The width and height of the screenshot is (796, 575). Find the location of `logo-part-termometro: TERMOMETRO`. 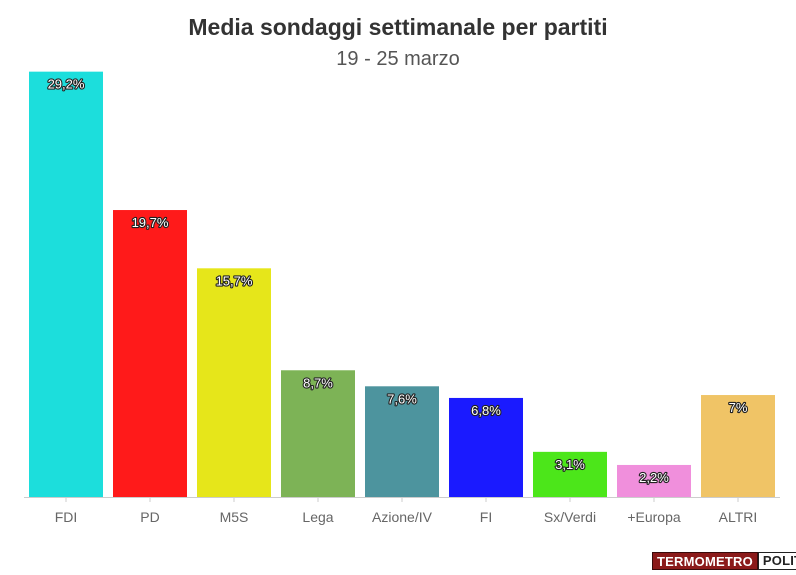

logo-part-termometro: TERMOMETRO is located at coordinates (705, 561).